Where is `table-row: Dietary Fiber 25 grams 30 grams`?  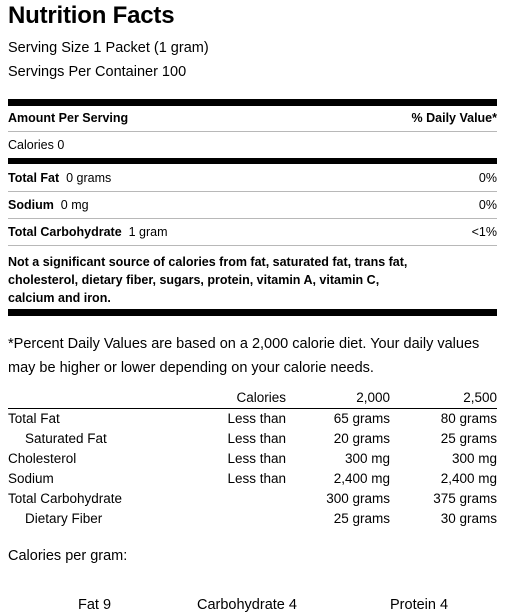
table-row: Dietary Fiber 25 grams 30 grams is located at coordinates (252, 518).